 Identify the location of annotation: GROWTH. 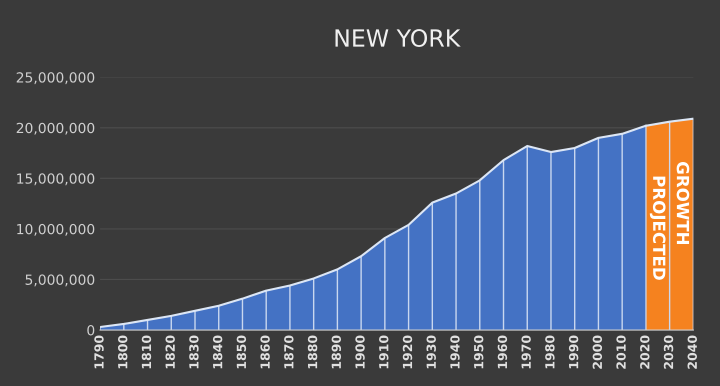
(683, 203).